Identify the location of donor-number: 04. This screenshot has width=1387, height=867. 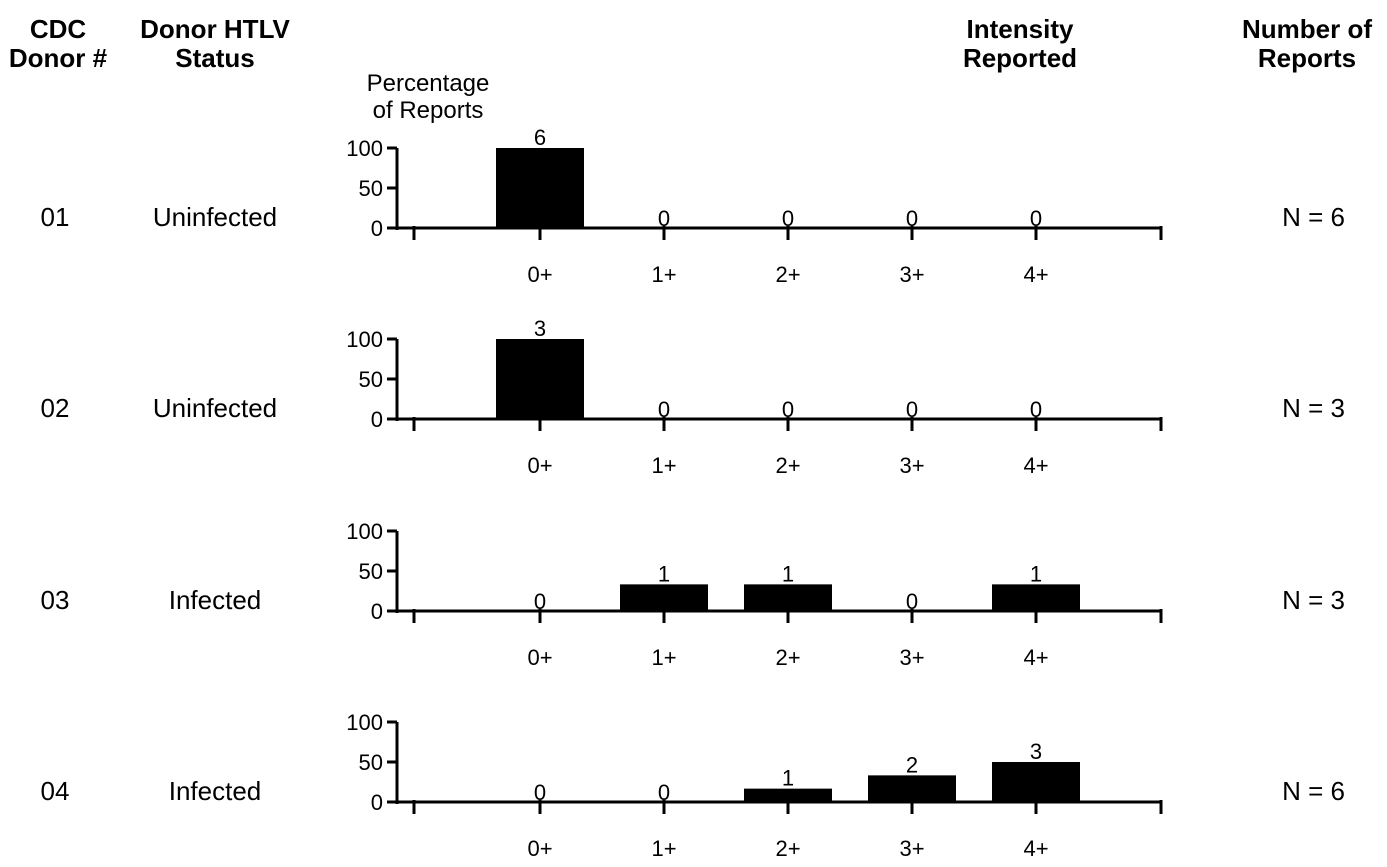
(55, 791).